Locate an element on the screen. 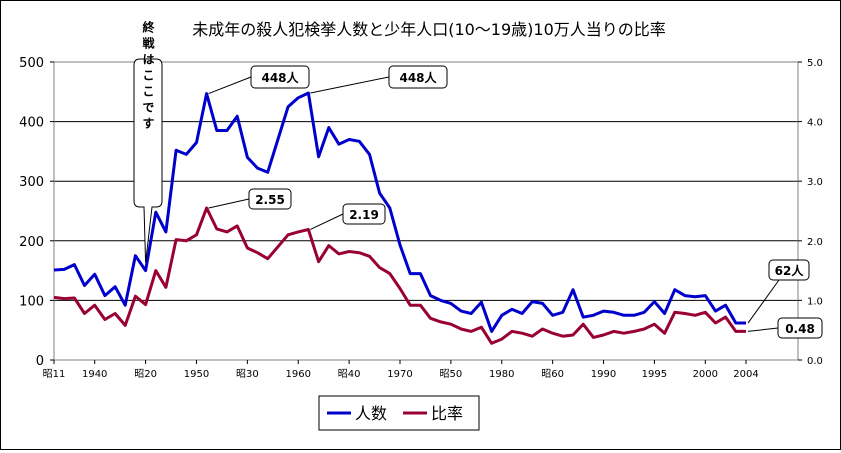 Image resolution: width=841 pixels, height=453 pixels. callout-label: 終戦はここです is located at coordinates (148, 76).